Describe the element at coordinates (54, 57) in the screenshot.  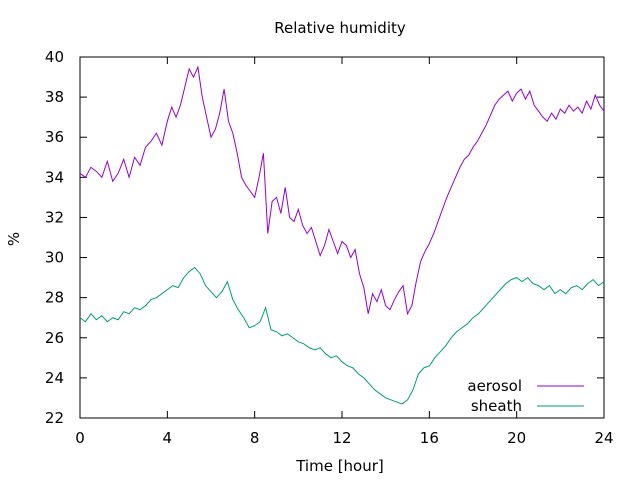
I see `y-tick-label: 40` at that location.